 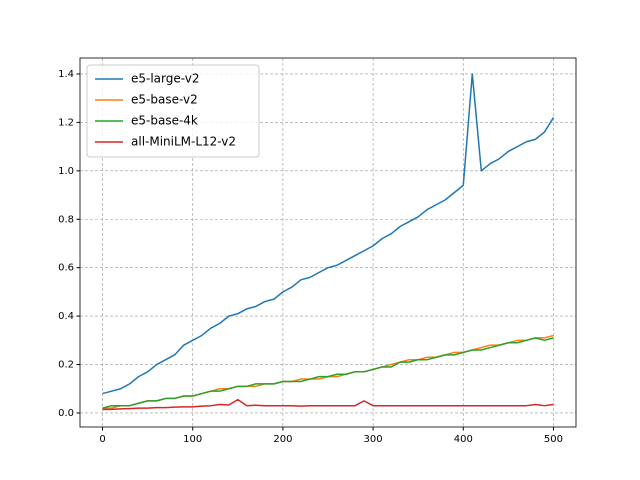 I want to click on x-tick-label: 0, so click(x=102, y=439).